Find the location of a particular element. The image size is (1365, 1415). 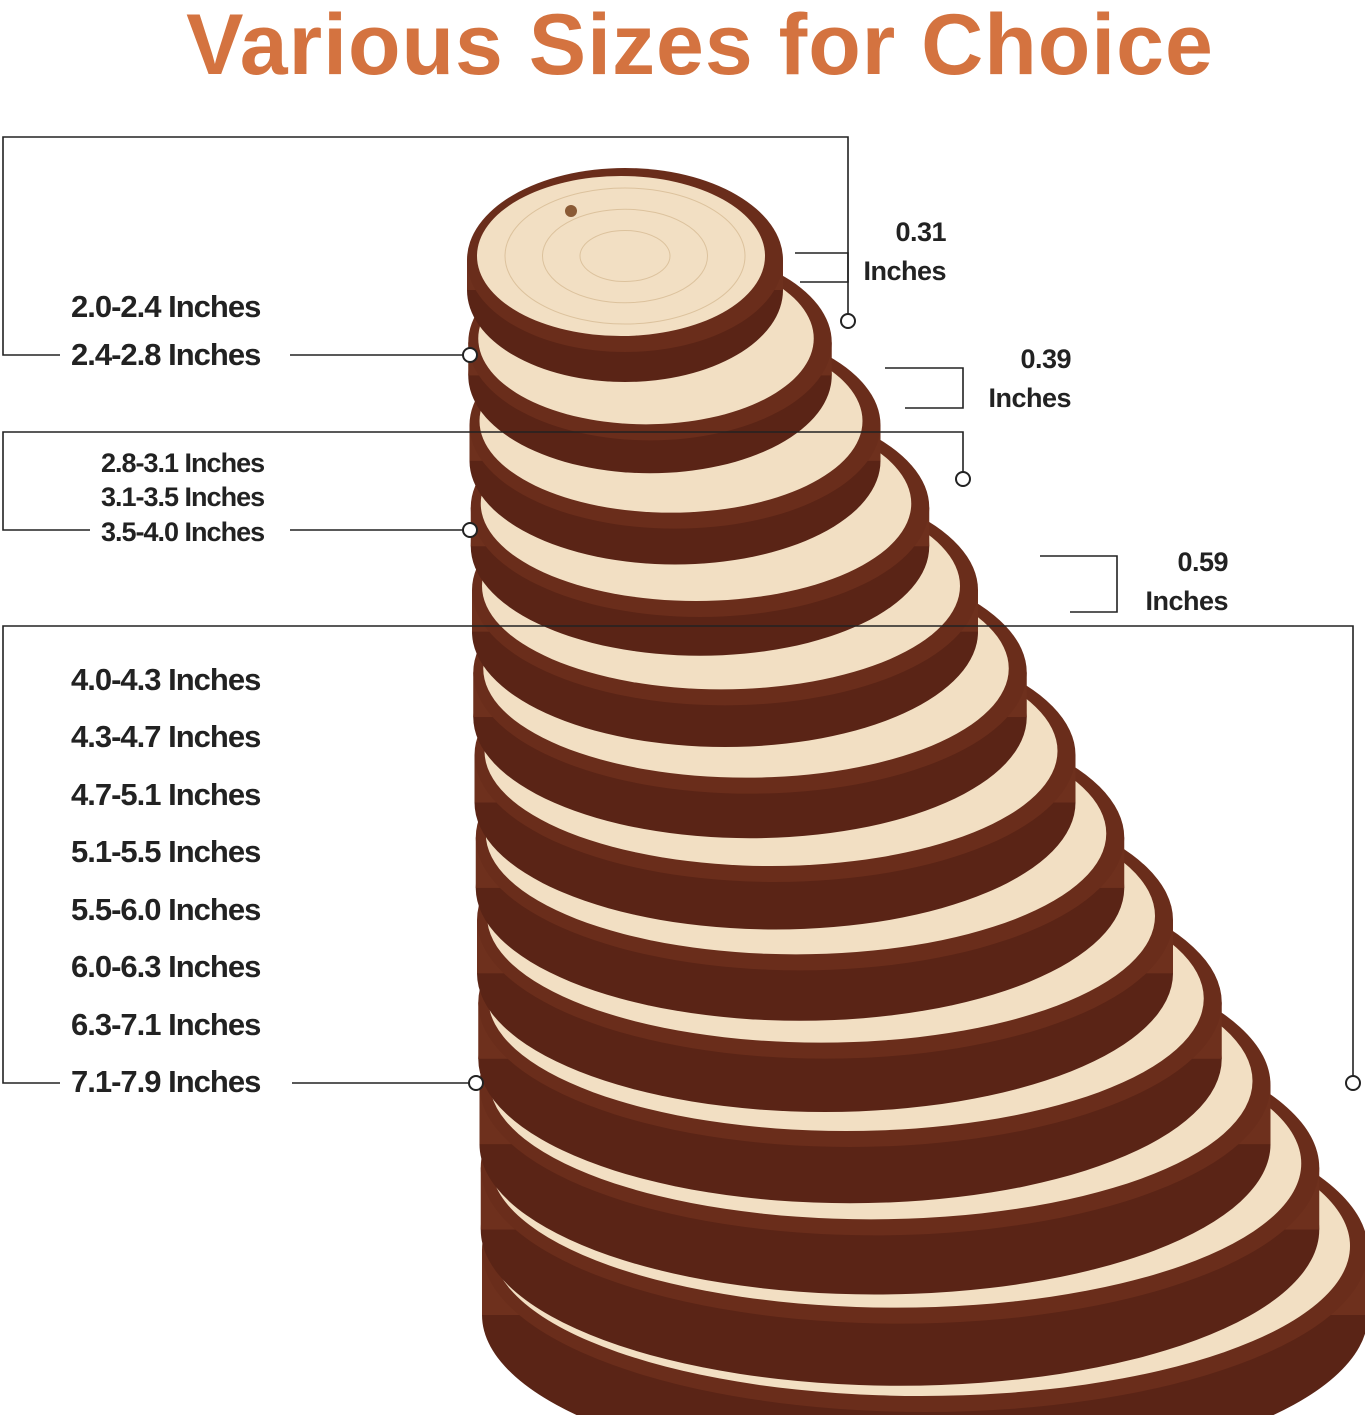

size-label: 4.7-5.1 Inches is located at coordinates (166, 794).